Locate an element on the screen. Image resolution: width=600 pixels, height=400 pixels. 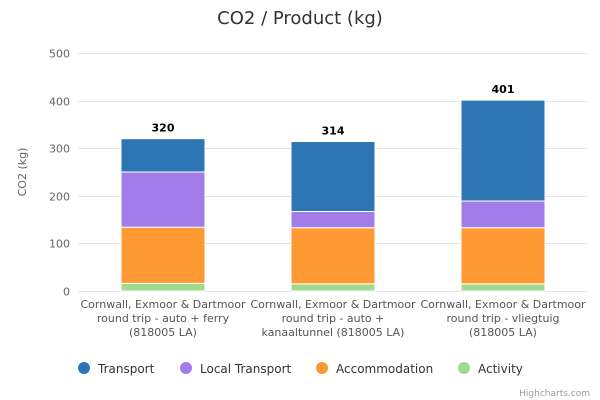
legend-item-transport: Transport is located at coordinates (116, 369).